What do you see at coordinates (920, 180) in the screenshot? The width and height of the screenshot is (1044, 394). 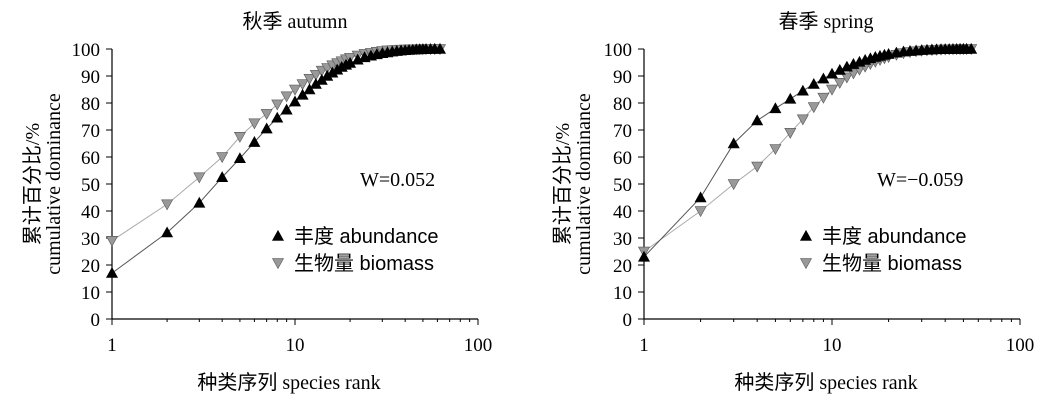 I see `w-statistic-annotation: W=−0.059` at bounding box center [920, 180].